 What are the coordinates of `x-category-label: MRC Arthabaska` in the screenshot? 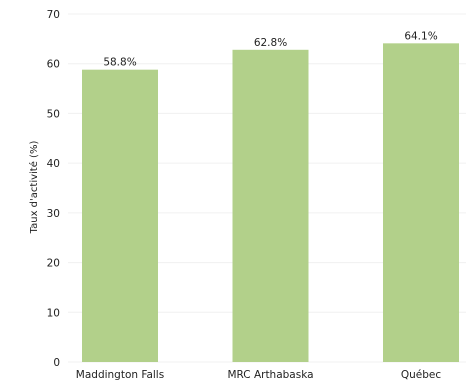 It's located at (270, 374).